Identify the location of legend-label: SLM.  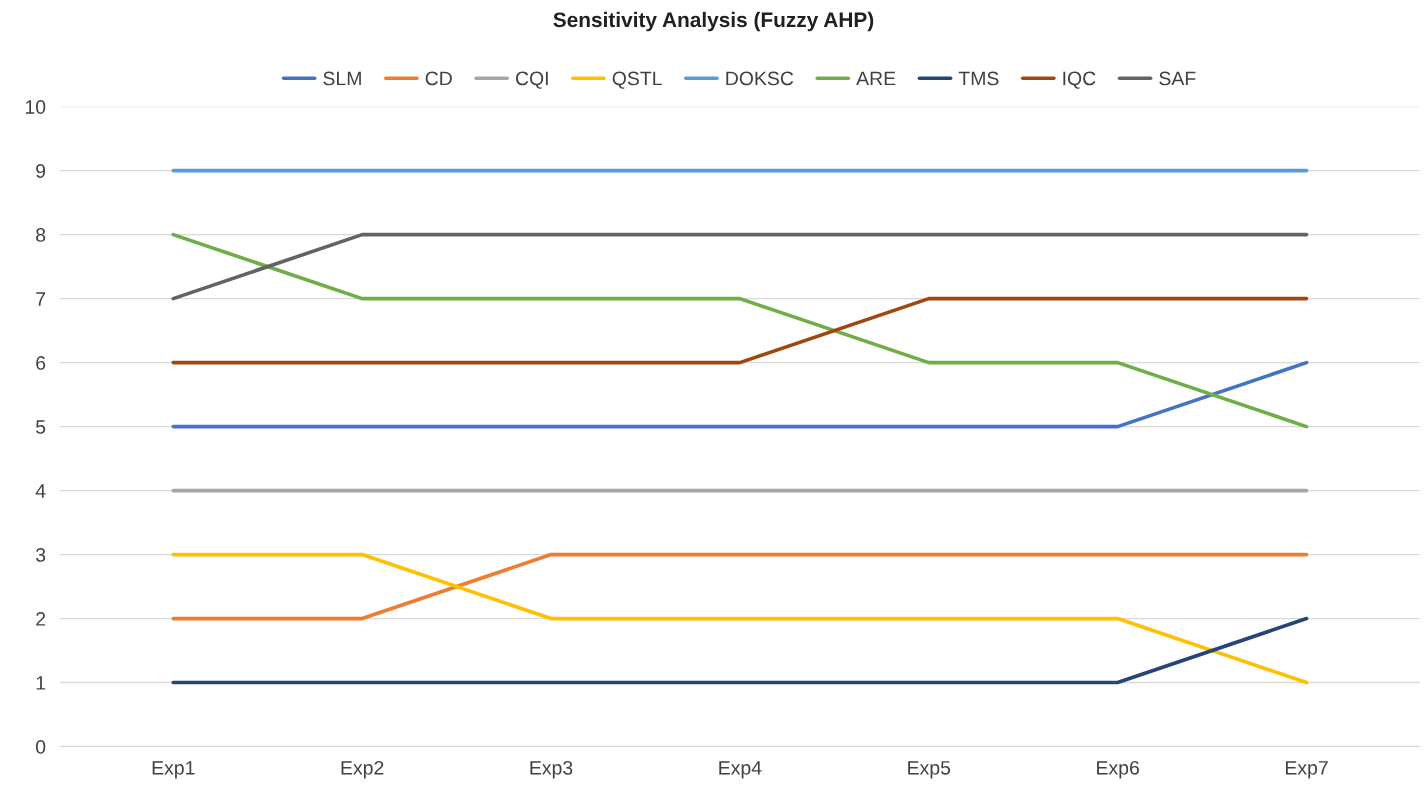
(342, 78).